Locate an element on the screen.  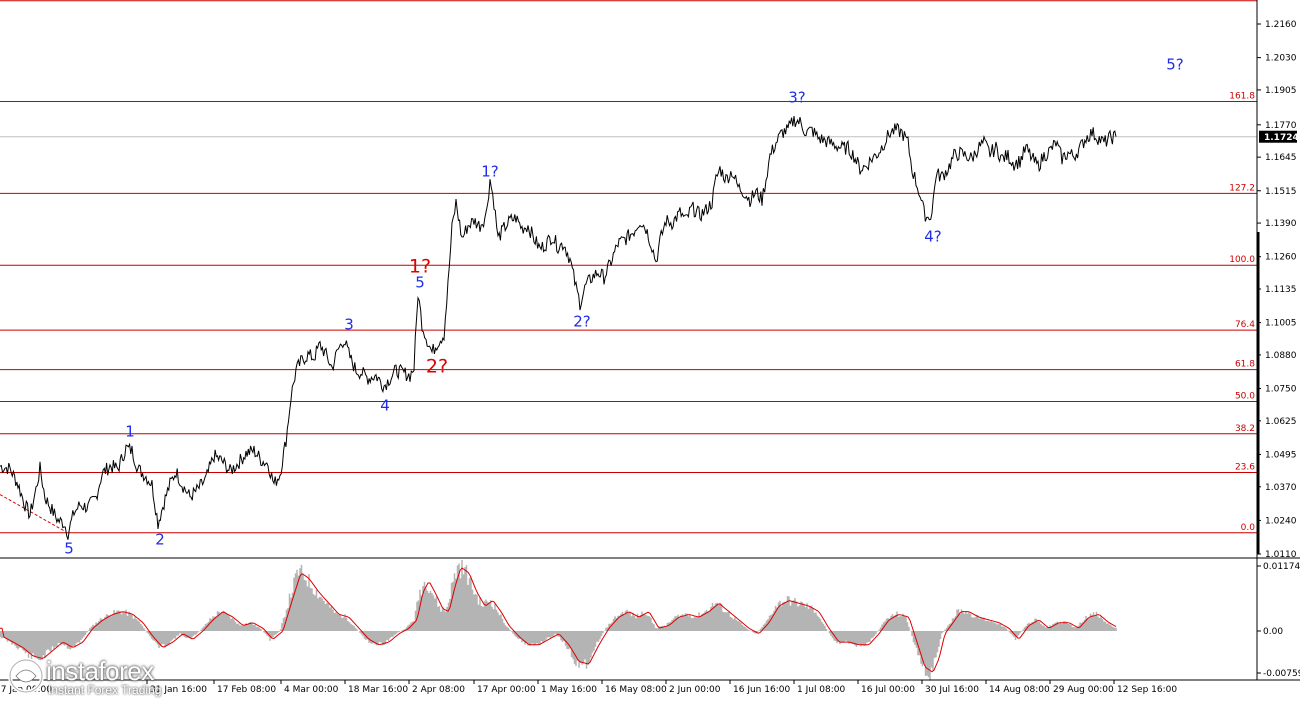
x-tick-label: 17 Feb 08:00 is located at coordinates (246, 690).